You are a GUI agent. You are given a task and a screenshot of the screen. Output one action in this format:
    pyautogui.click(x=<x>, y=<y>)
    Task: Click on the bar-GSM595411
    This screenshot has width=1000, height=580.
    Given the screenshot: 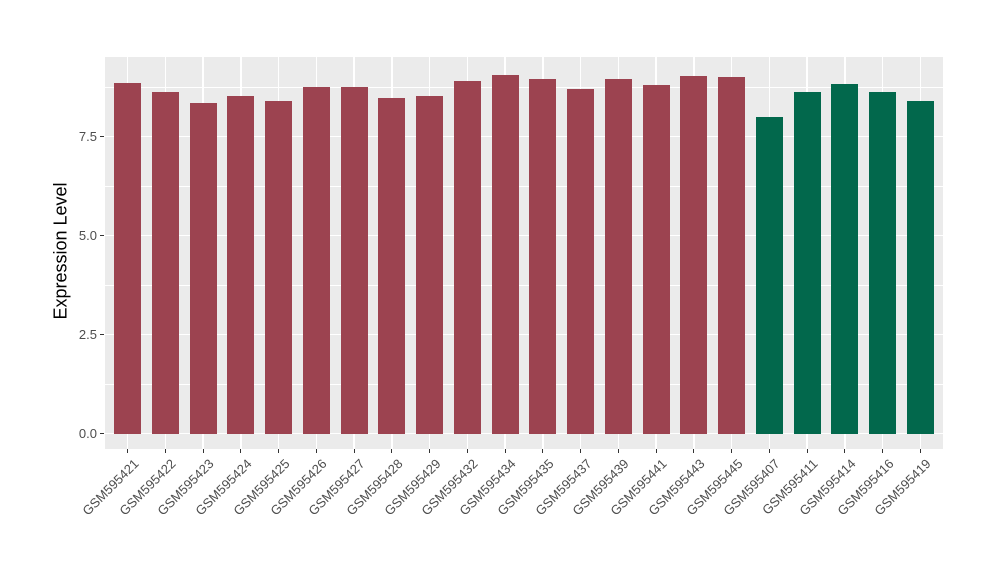 What is the action you would take?
    pyautogui.click(x=807, y=263)
    